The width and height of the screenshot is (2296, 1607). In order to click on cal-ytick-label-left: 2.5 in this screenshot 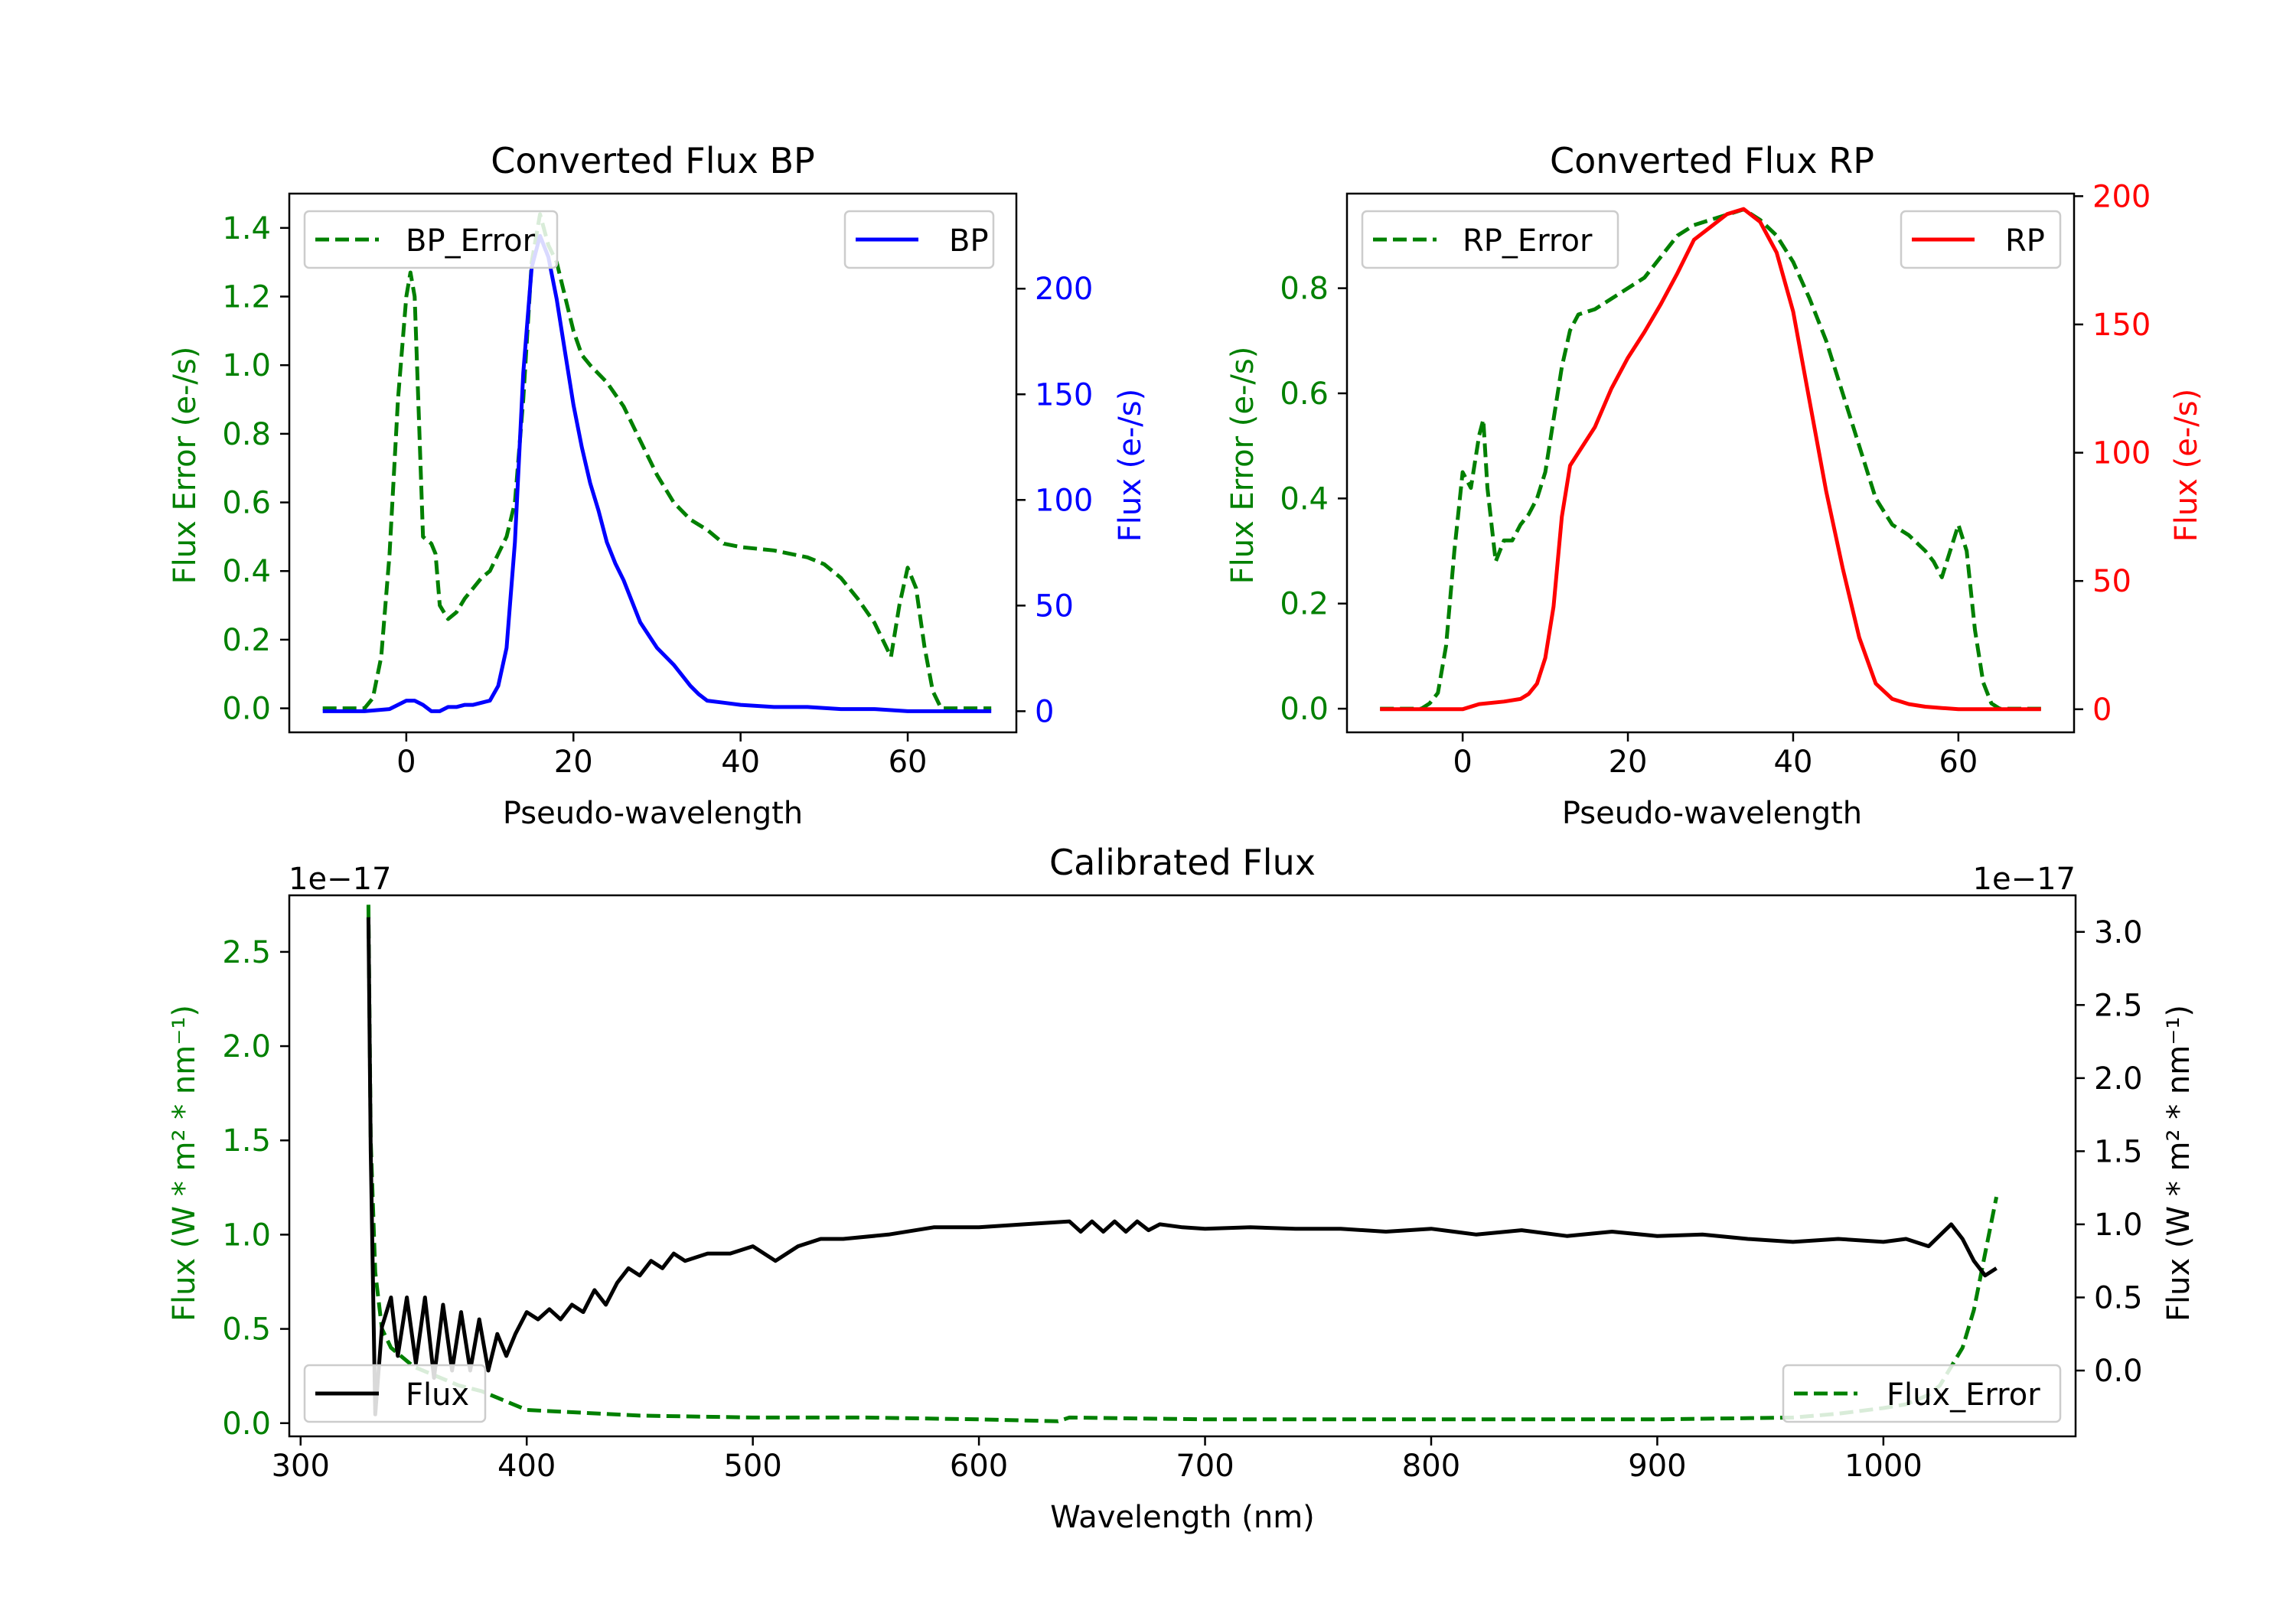, I will do `click(246, 952)`.